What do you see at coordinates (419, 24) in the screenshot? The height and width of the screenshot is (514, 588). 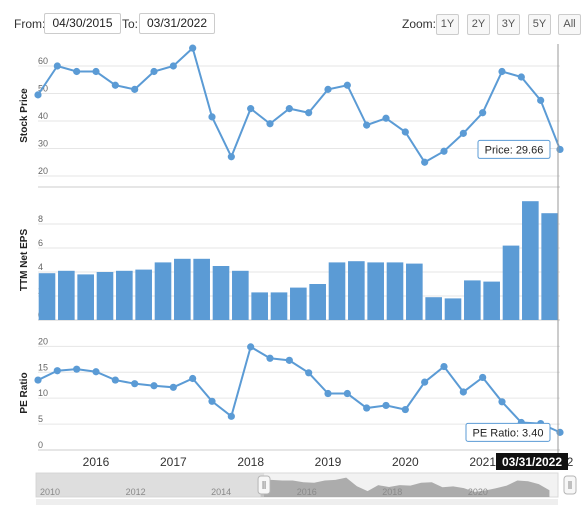 I see `zoom-label: Zoom:` at bounding box center [419, 24].